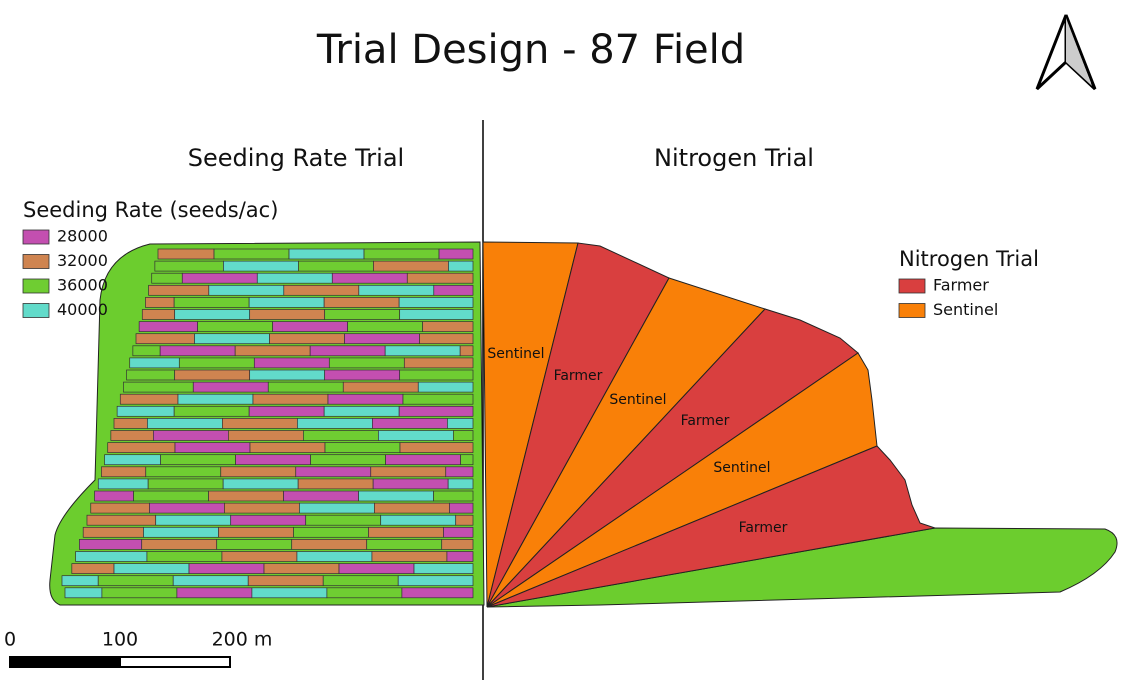  Describe the element at coordinates (296, 158) in the screenshot. I see `panel-title: Seeding Rate Trial` at that location.